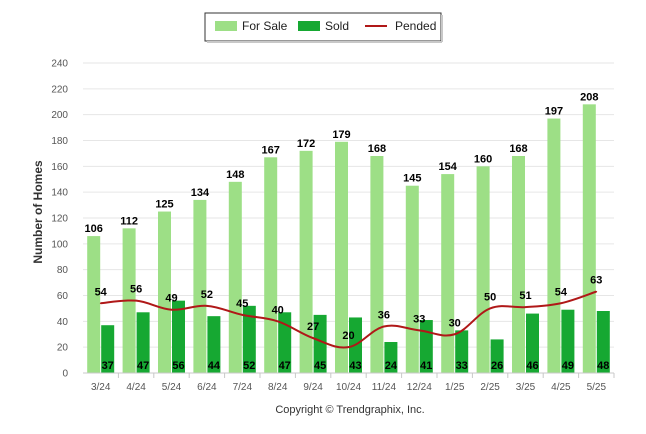 The image size is (646, 434). What do you see at coordinates (320, 366) in the screenshot?
I see `label-sold-9-24: 45` at bounding box center [320, 366].